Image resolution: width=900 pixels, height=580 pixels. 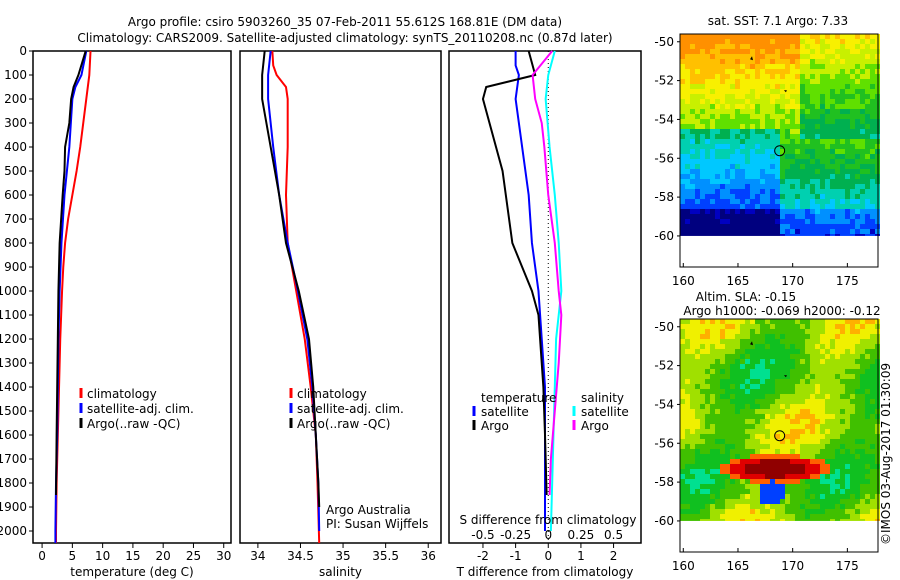 I want to click on y-tick-label: 2000, so click(x=13, y=531).